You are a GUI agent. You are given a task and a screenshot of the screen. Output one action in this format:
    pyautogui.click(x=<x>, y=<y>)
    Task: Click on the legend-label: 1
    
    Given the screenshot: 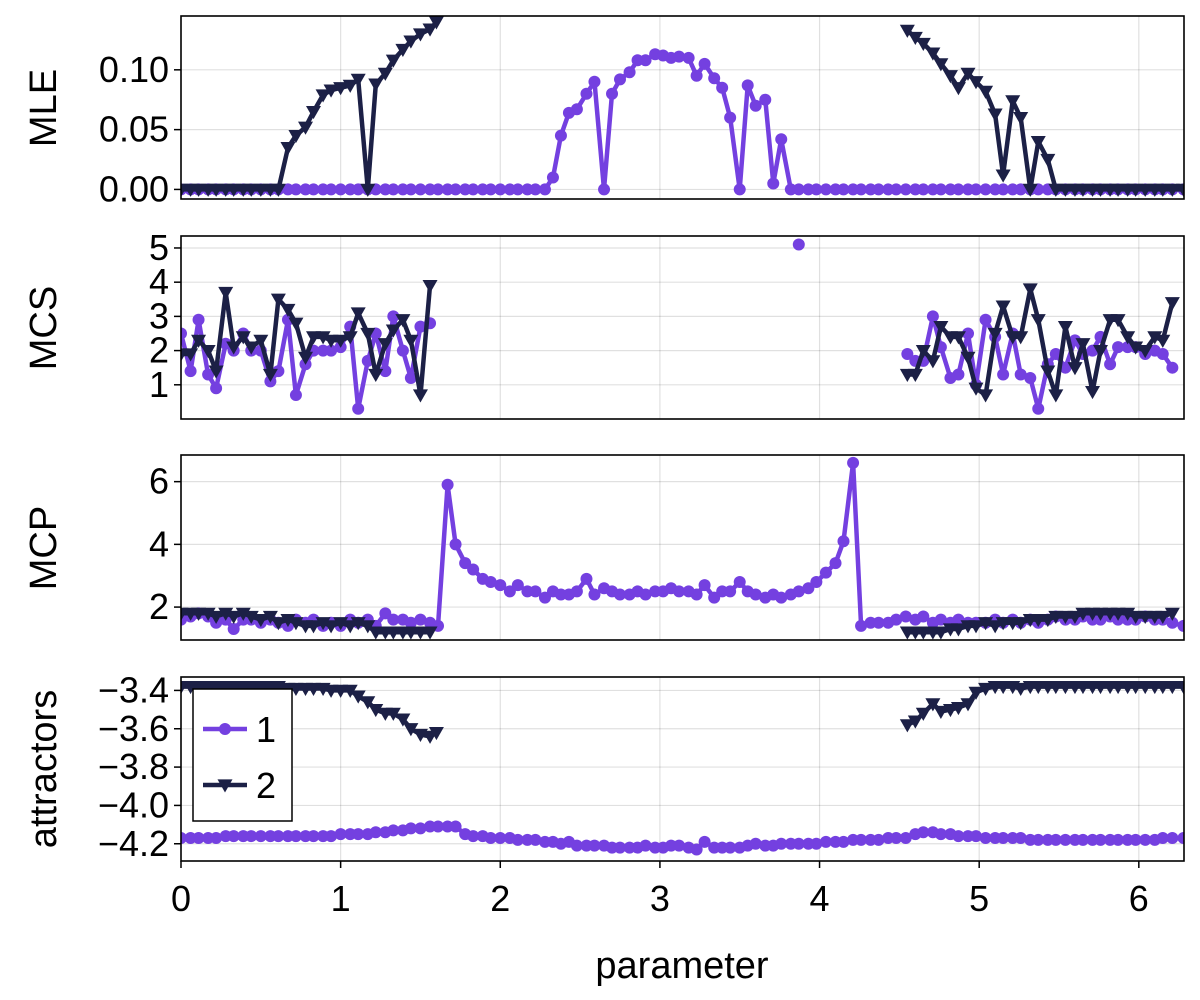 What is the action you would take?
    pyautogui.click(x=266, y=729)
    